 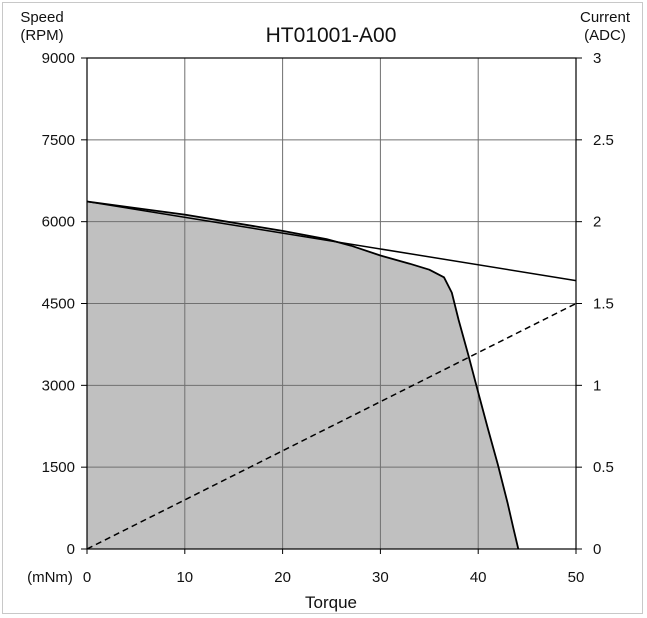 What do you see at coordinates (58, 467) in the screenshot?
I see `y-left-tick-label: 1500` at bounding box center [58, 467].